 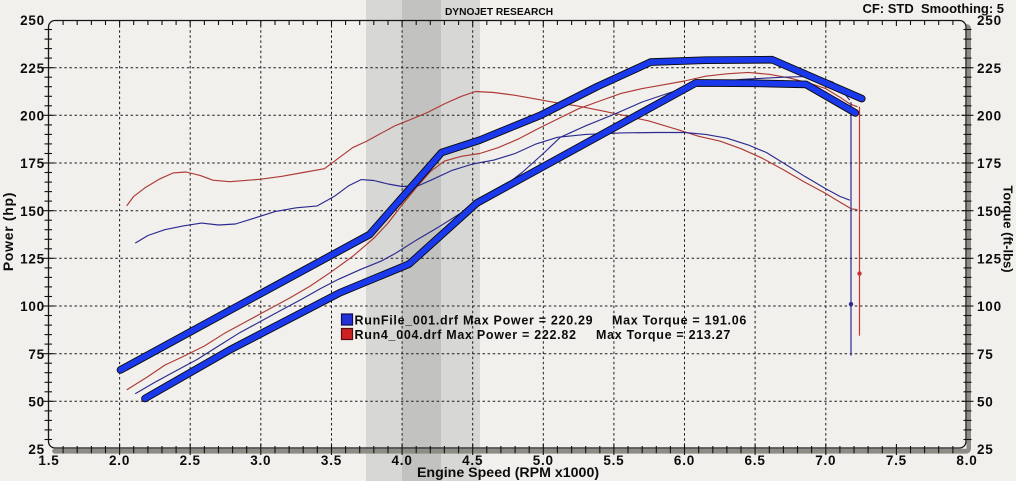 I want to click on svg-text: 5.0, so click(x=543, y=460).